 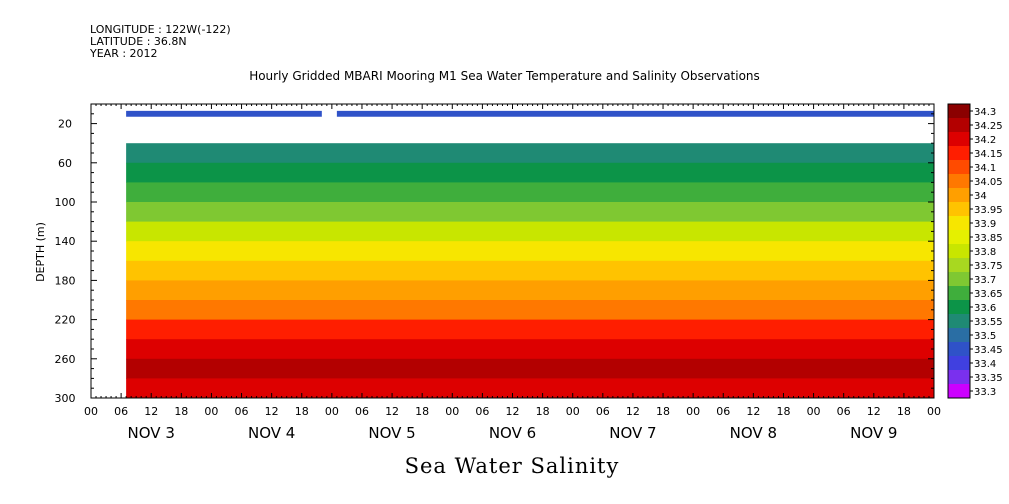 I want to click on colorbar-label: 34.15, so click(x=988, y=154).